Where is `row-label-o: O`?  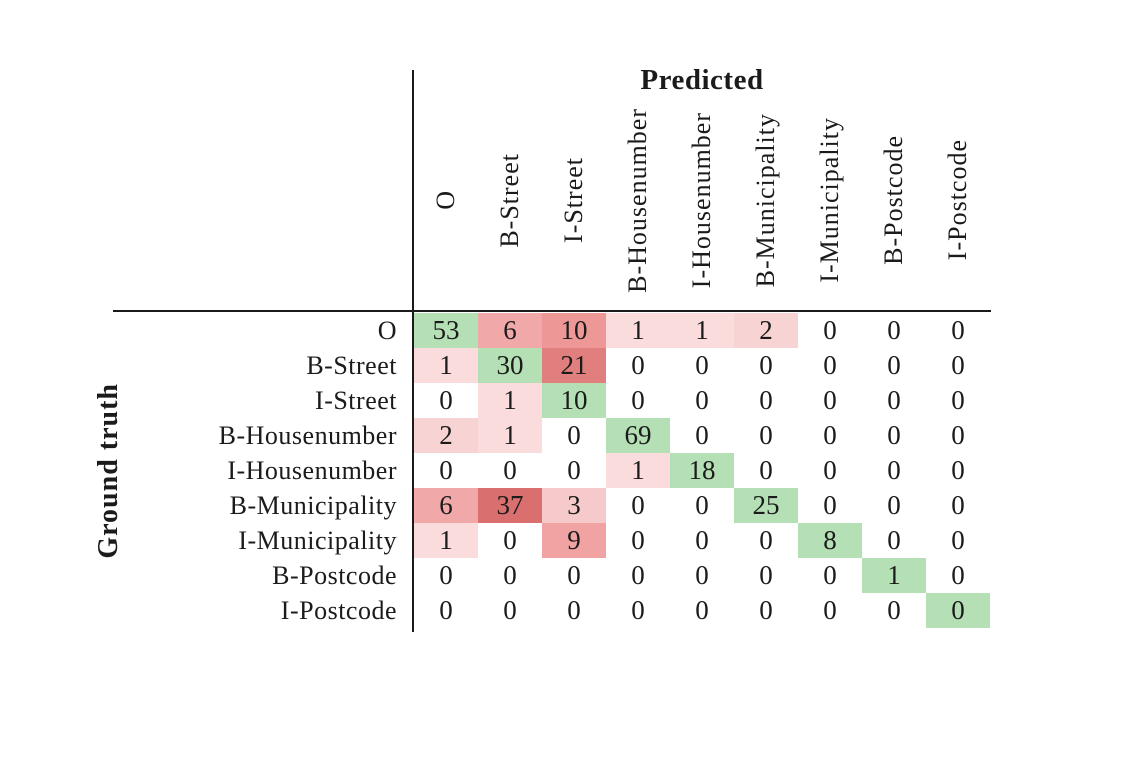
row-label-o: O is located at coordinates (387, 330).